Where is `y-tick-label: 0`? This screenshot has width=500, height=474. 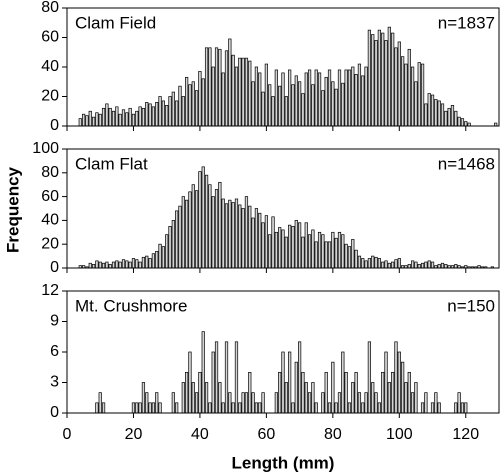
y-tick-label: 0 is located at coordinates (54, 412).